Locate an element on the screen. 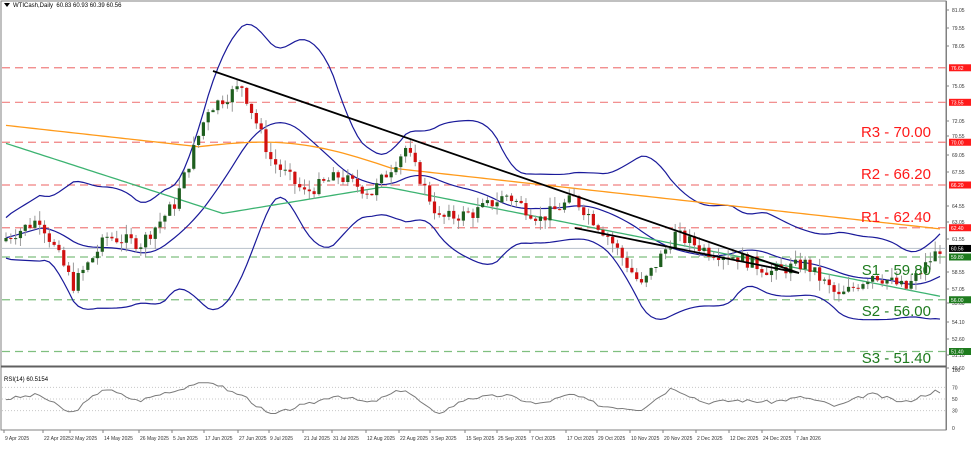 This screenshot has width=975, height=452. svg-text: 12 Aug 2025 is located at coordinates (381, 439).